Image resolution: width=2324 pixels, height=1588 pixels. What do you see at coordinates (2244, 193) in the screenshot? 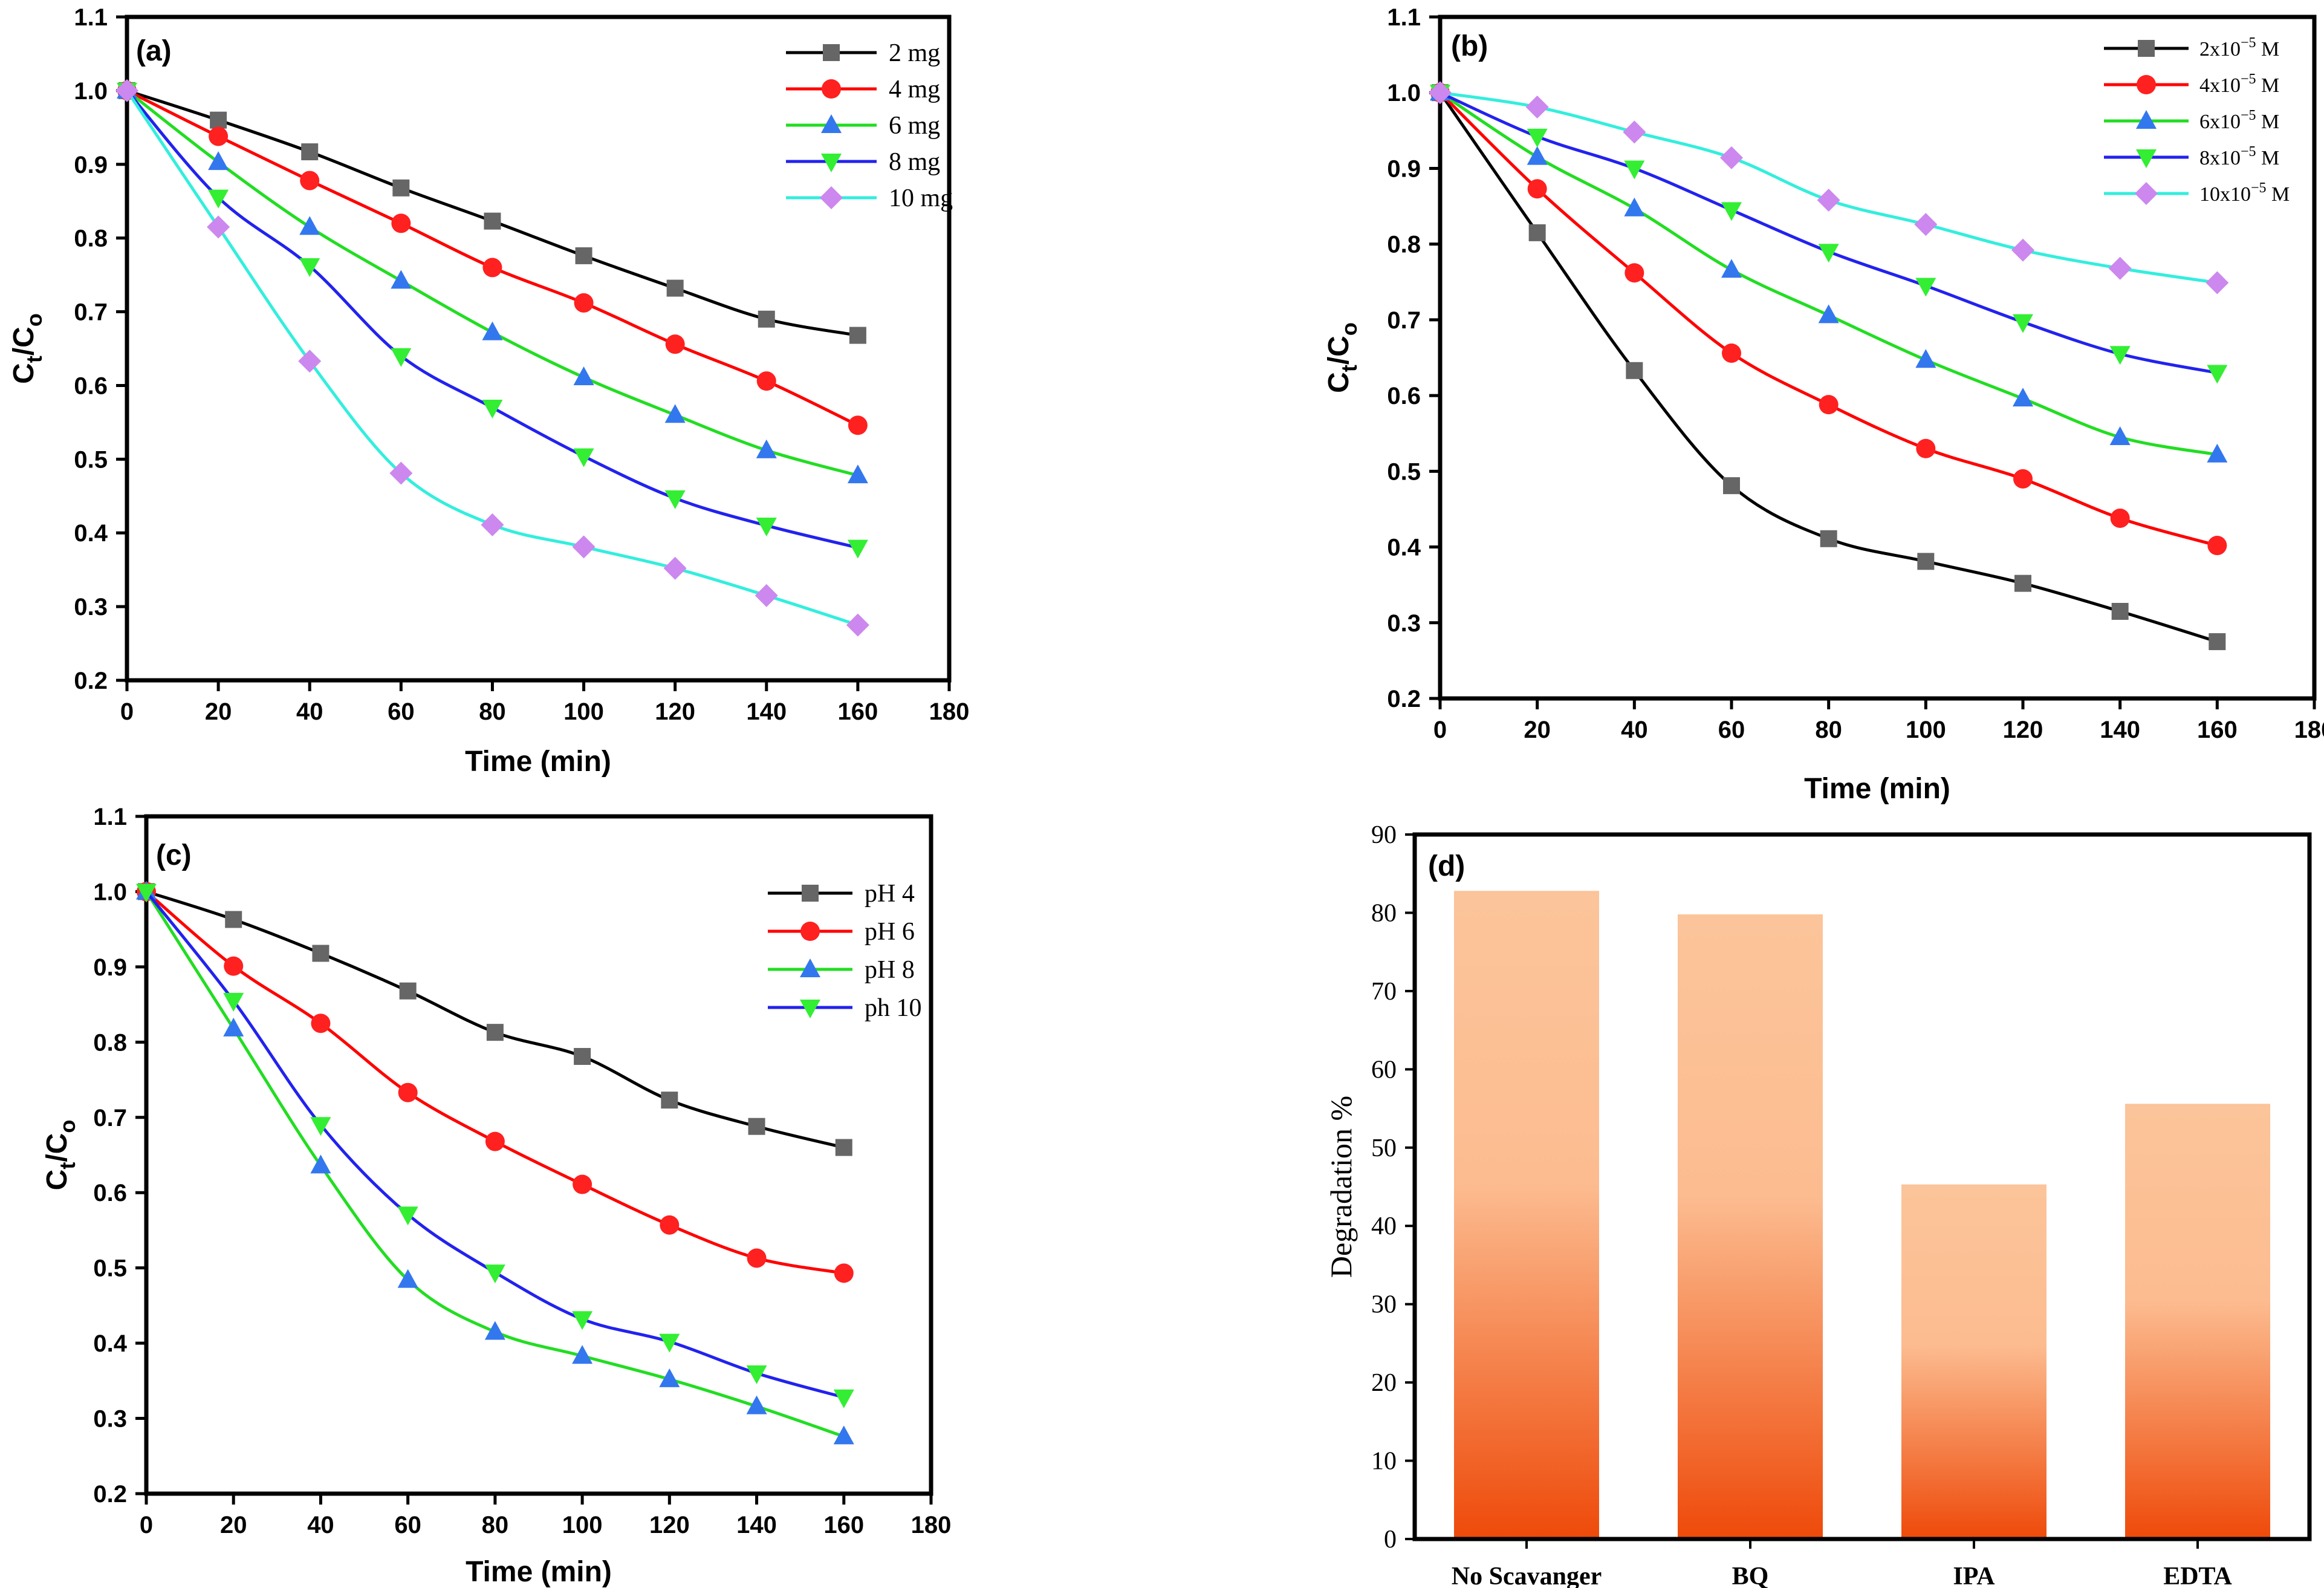
I see `legend-label: 10x10−5 M` at bounding box center [2244, 193].